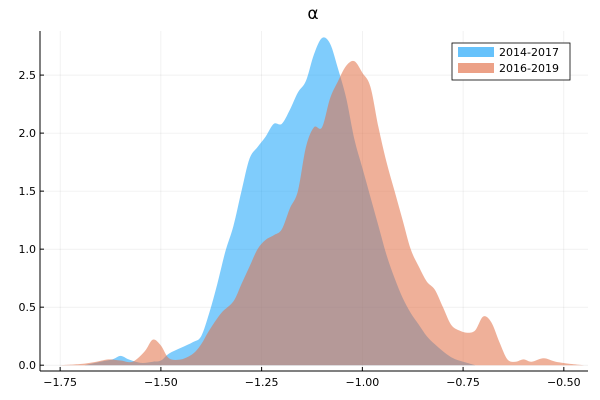  Describe the element at coordinates (60, 382) in the screenshot. I see `x-tick-label: −1.75` at that location.